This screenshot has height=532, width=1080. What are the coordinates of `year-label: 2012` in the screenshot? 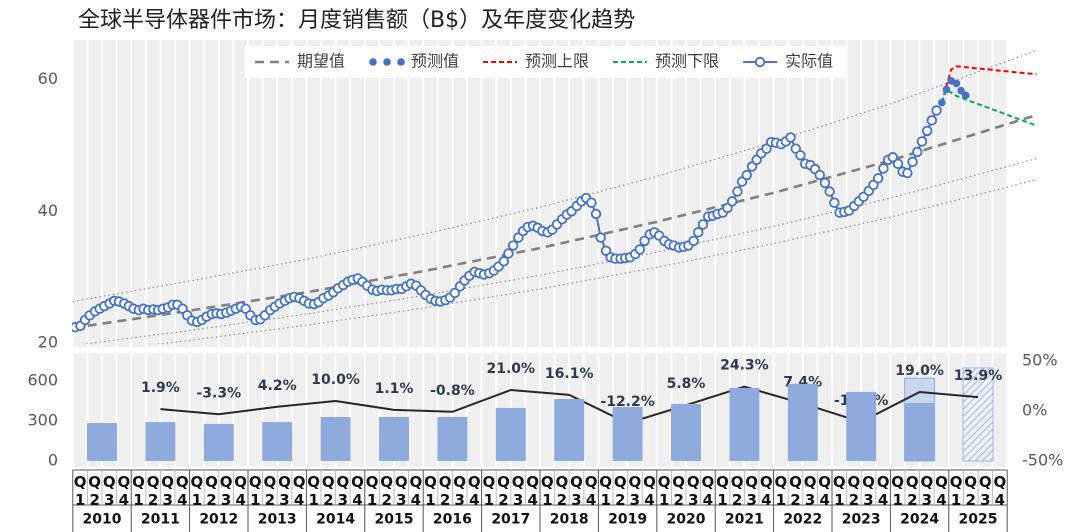 It's located at (218, 520).